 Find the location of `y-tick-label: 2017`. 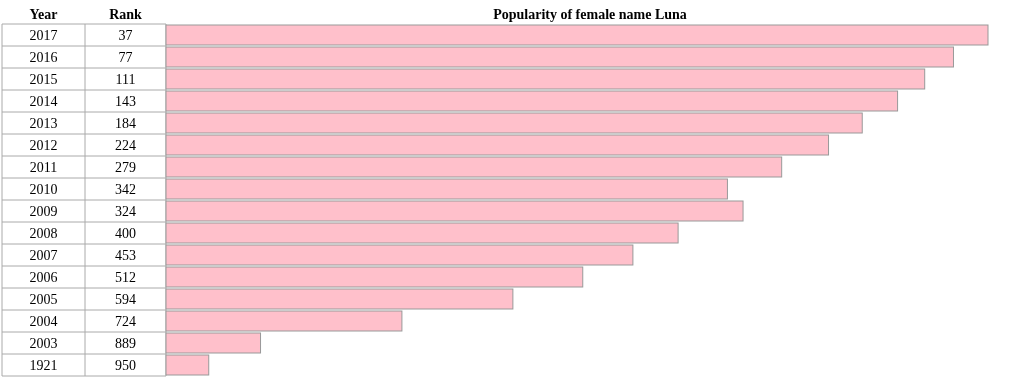

y-tick-label: 2017 is located at coordinates (43, 35).